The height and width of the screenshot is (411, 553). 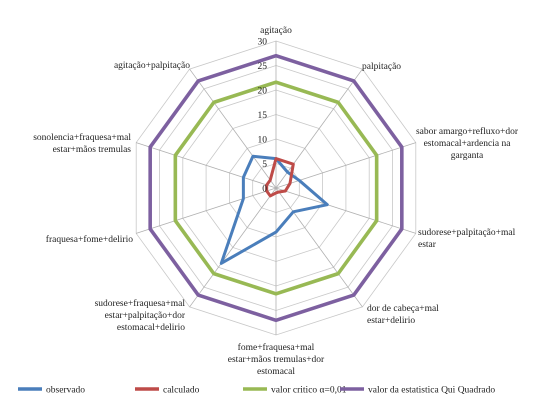 What do you see at coordinates (65, 391) in the screenshot?
I see `legend-label-1: observado` at bounding box center [65, 391].